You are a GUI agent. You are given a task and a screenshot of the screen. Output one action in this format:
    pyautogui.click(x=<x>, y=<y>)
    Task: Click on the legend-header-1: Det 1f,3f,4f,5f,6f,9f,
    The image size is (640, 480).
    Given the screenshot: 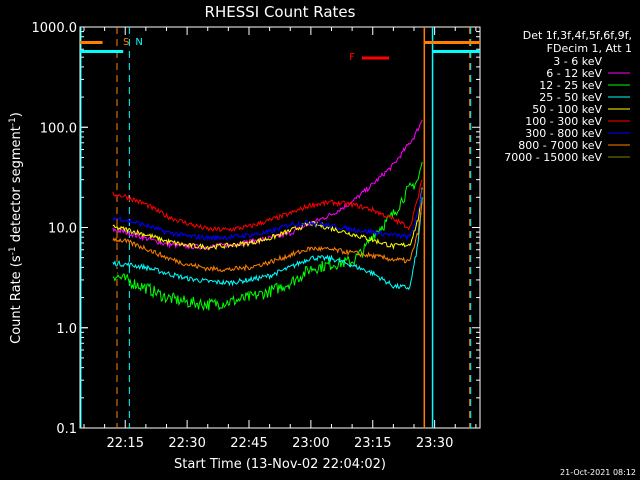 What is the action you would take?
    pyautogui.click(x=577, y=35)
    